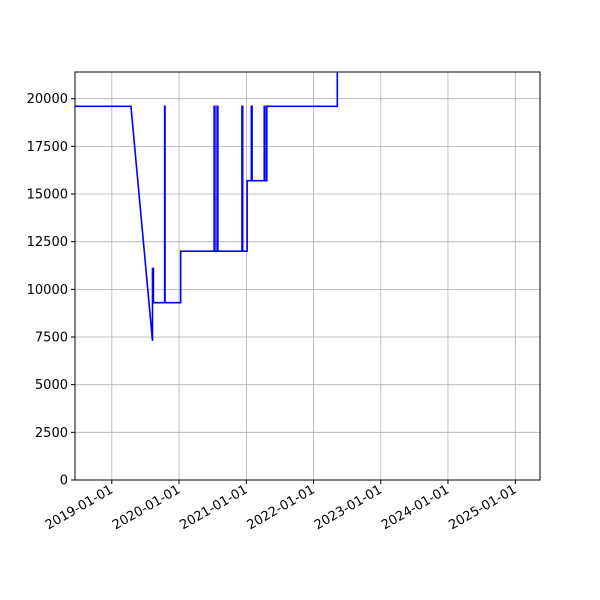  Describe the element at coordinates (51, 385) in the screenshot. I see `y-tick-label: 5000` at that location.